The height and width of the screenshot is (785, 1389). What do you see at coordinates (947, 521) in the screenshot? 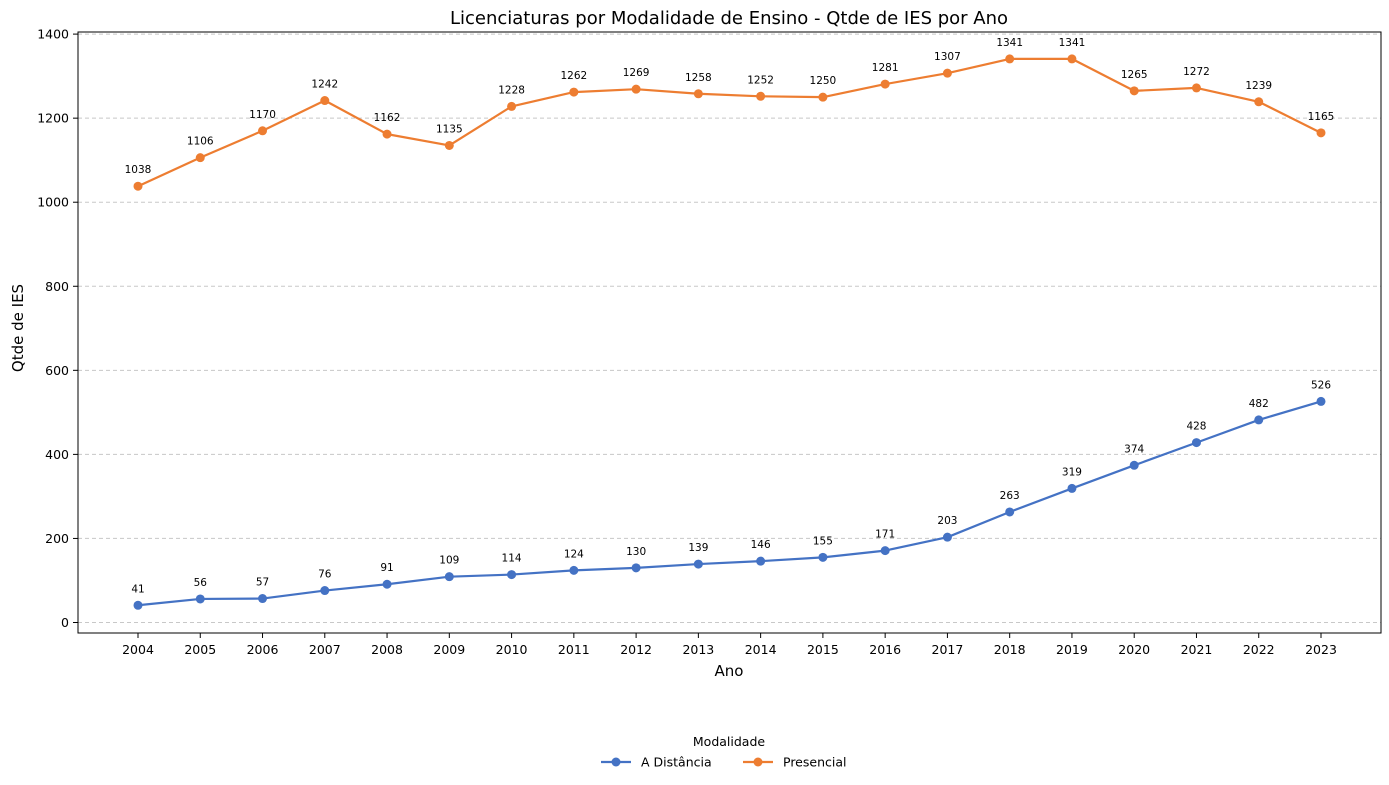
I see `data-label: 203` at bounding box center [947, 521].